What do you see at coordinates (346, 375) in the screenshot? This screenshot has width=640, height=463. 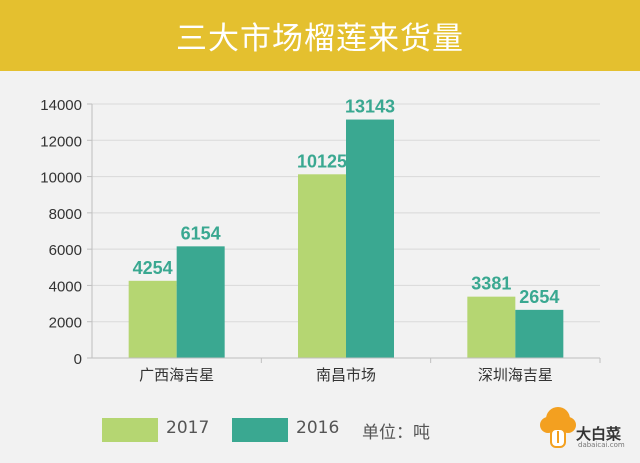 I see `x-tick-label: 南昌市场` at bounding box center [346, 375].